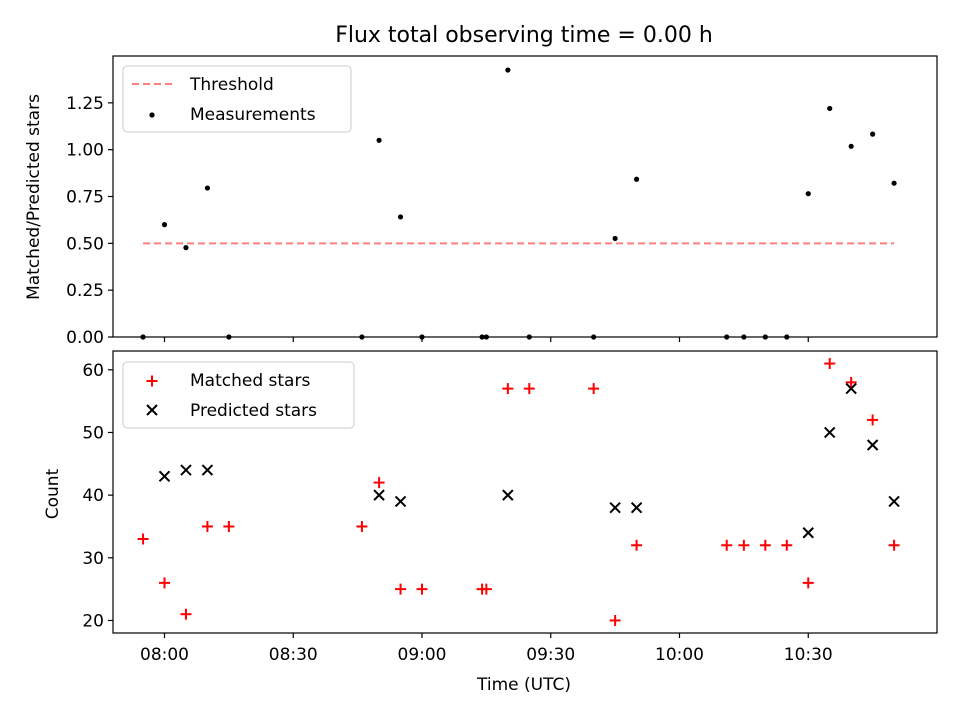  I want to click on bottom-legend-box, so click(238, 395).